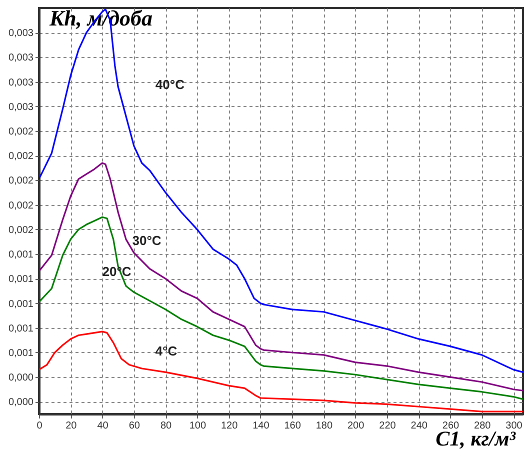  Describe the element at coordinates (451, 426) in the screenshot. I see `x-tick-label: 260` at that location.